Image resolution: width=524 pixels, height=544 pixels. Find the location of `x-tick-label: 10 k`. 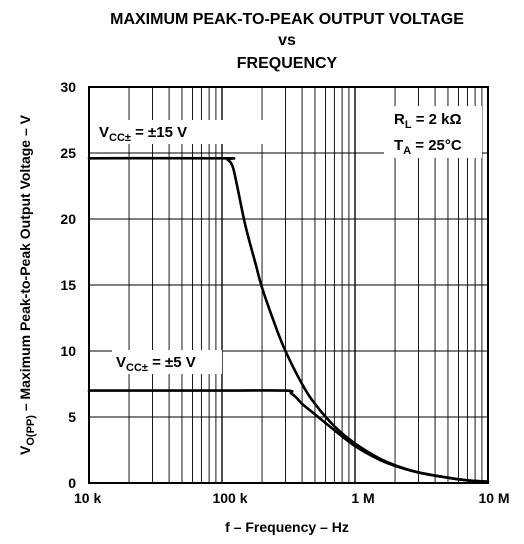

x-tick-label: 10 k is located at coordinates (87, 498).